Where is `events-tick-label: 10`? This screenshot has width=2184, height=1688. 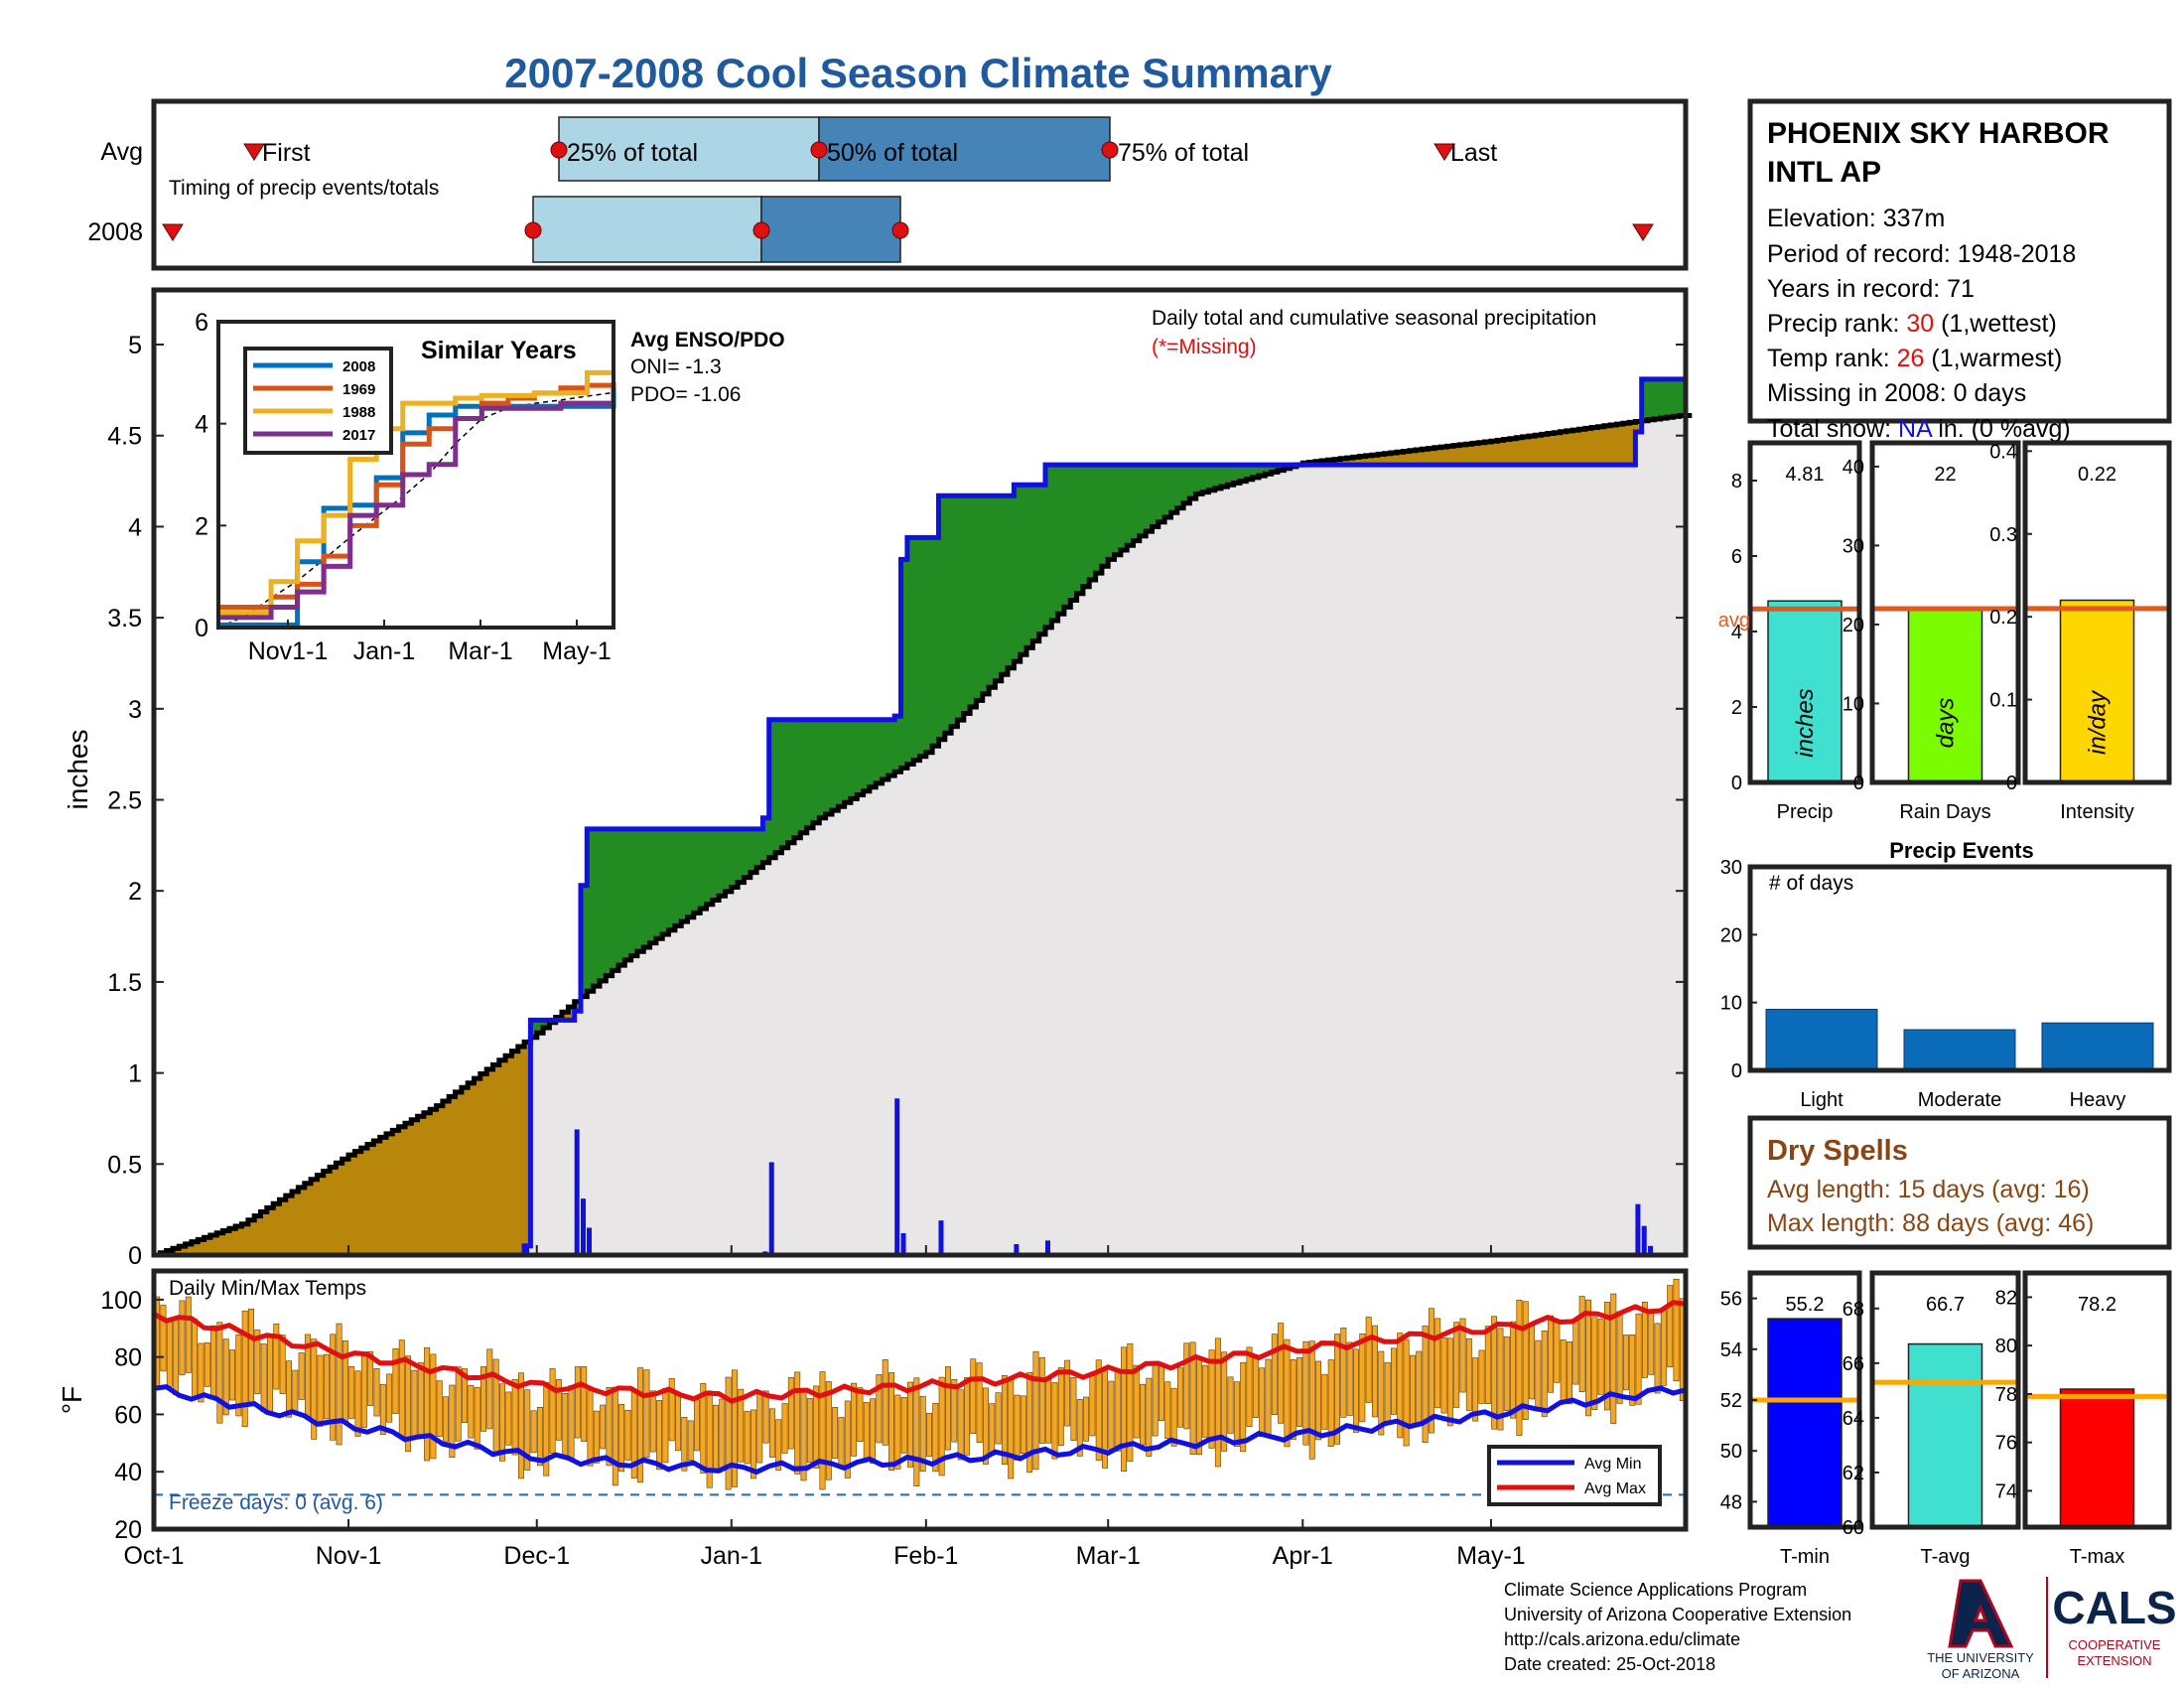 events-tick-label: 10 is located at coordinates (1731, 1004).